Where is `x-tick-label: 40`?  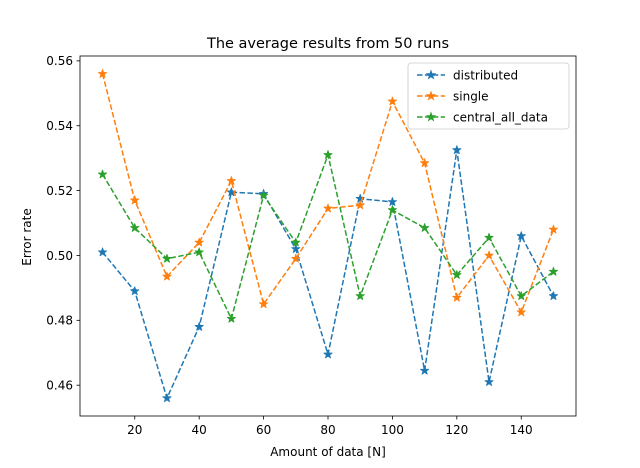
x-tick-label: 40 is located at coordinates (199, 430).